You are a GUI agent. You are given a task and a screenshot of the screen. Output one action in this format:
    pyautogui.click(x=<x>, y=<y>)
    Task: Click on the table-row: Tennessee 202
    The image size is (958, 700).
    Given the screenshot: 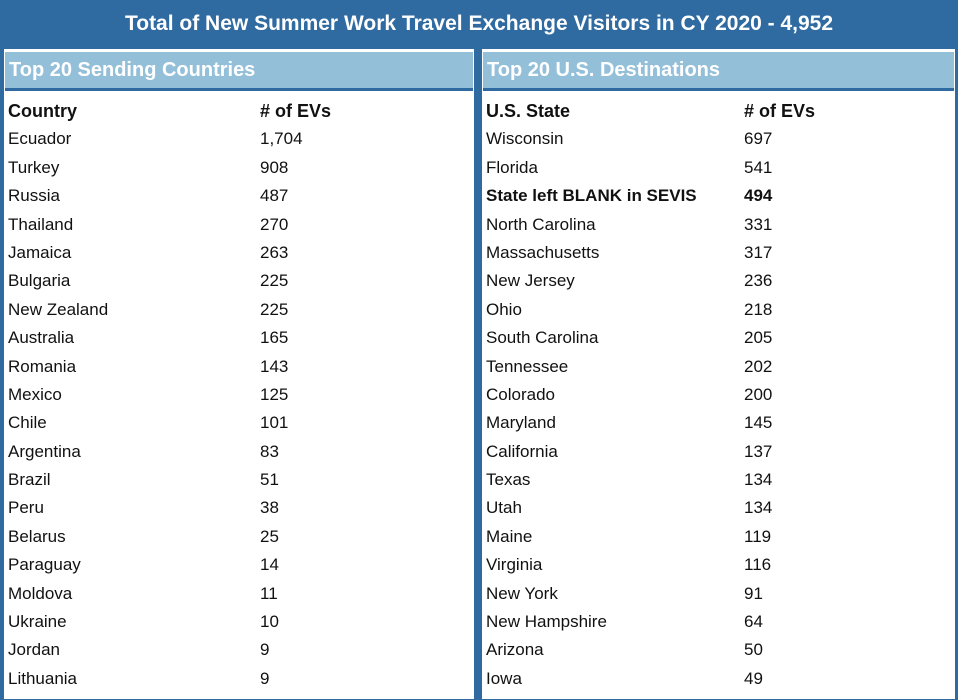 What is the action you would take?
    pyautogui.click(x=718, y=367)
    